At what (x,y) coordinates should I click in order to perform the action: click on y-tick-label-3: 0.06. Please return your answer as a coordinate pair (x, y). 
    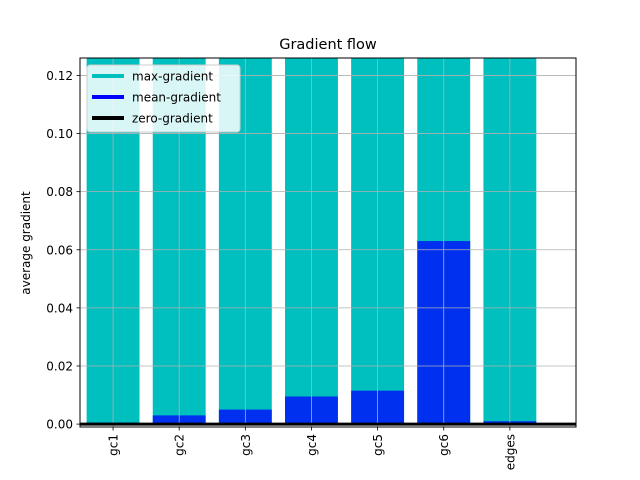
    Looking at the image, I should click on (59, 250).